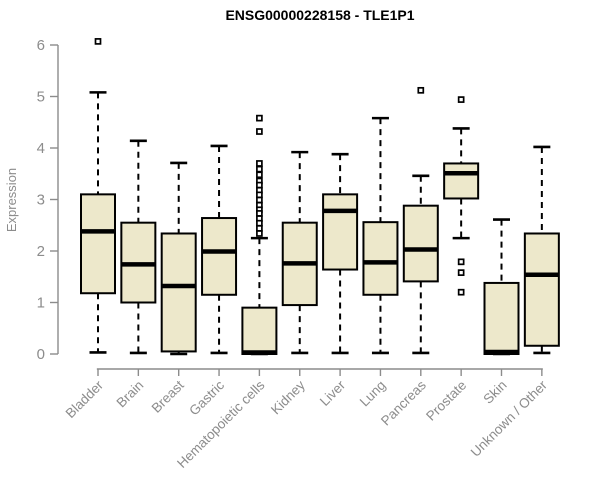  I want to click on x-axis-category-label: Liver, so click(333, 393).